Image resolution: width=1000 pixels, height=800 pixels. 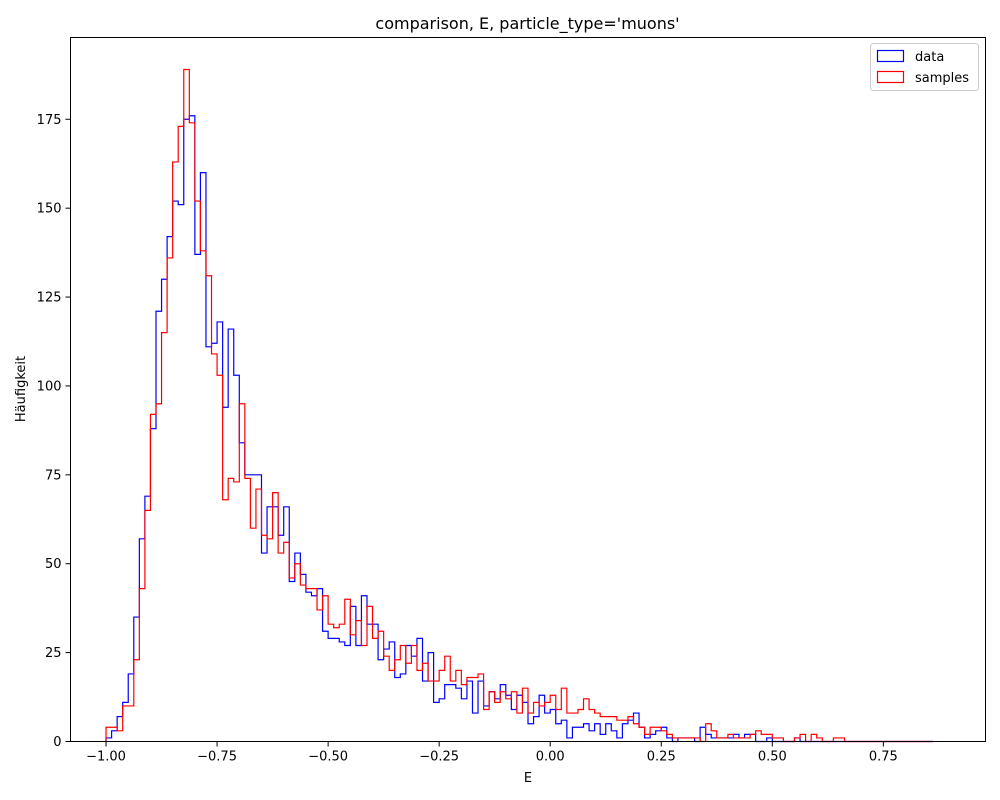 What do you see at coordinates (883, 757) in the screenshot?
I see `x-tick-label: 0.75` at bounding box center [883, 757].